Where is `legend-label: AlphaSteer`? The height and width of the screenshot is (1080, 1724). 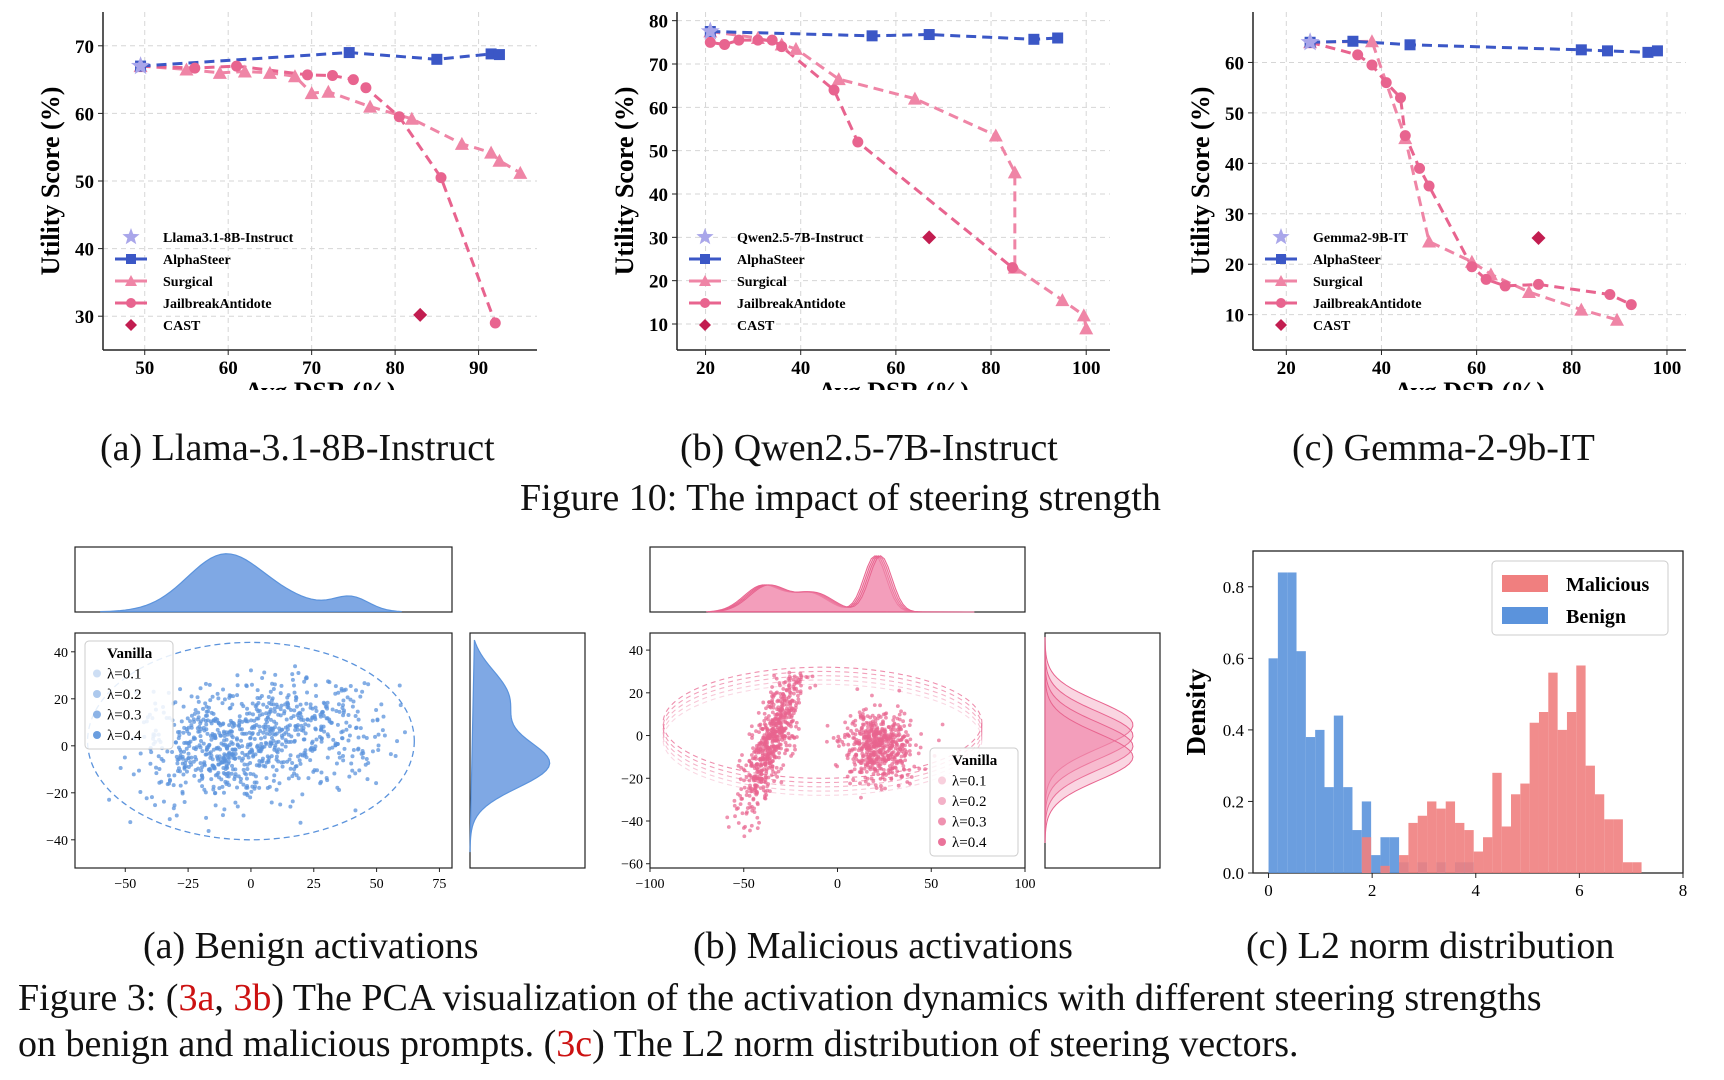 legend-label: AlphaSteer is located at coordinates (1347, 260).